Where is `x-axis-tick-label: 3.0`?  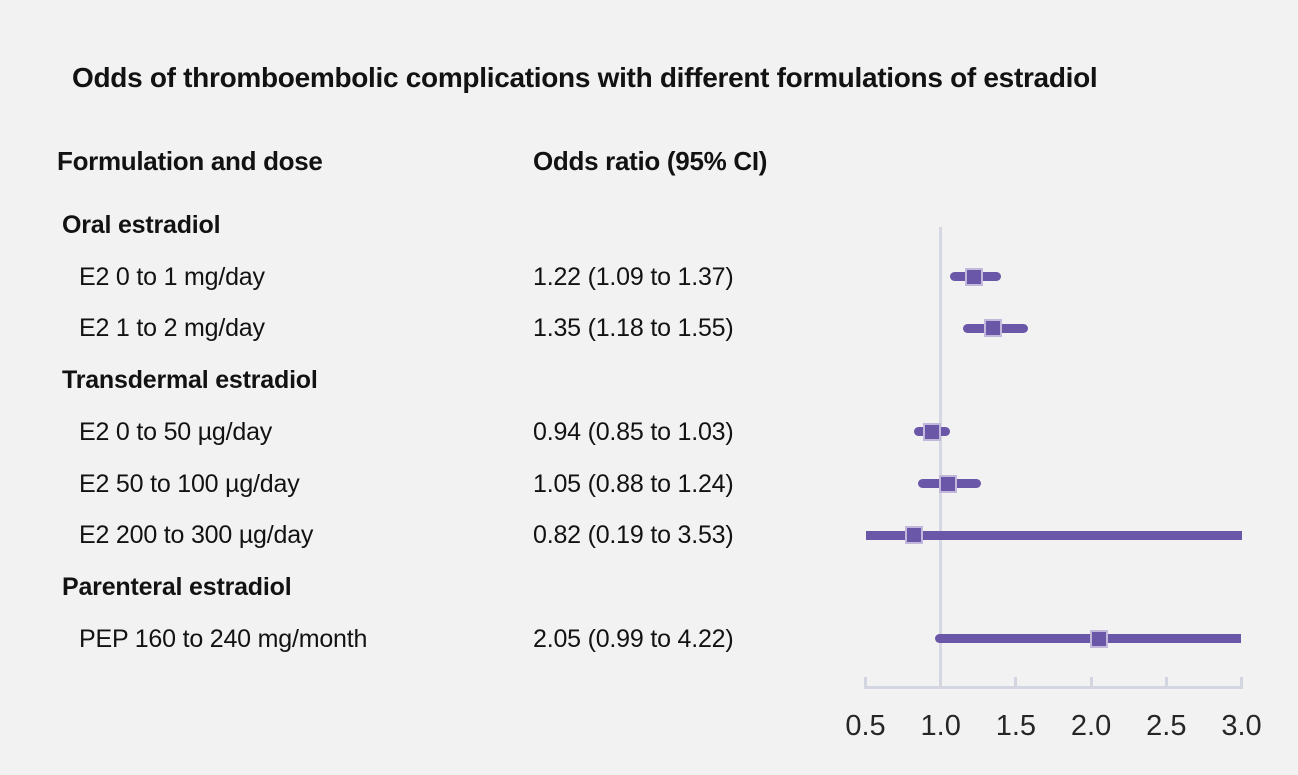
x-axis-tick-label: 3.0 is located at coordinates (1241, 726).